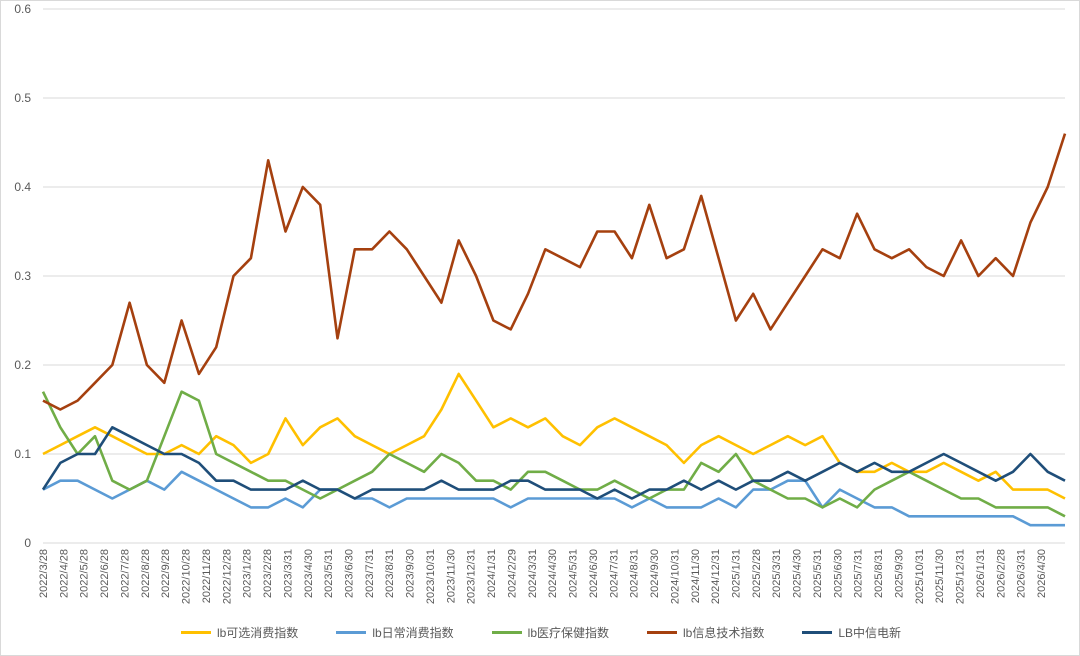 This screenshot has width=1080, height=656. I want to click on y-tick-label: 0.3, so click(22, 276).